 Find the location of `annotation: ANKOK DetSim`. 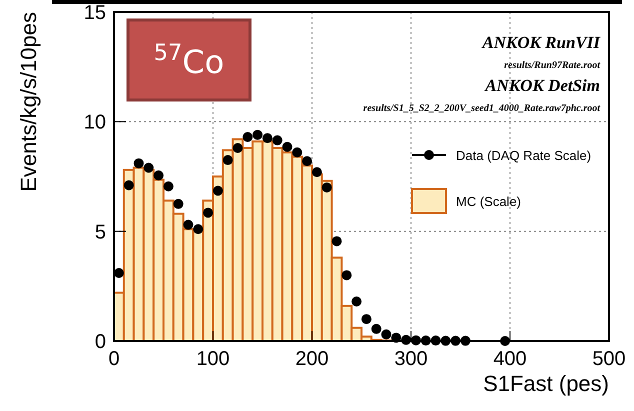

annotation: ANKOK DetSim is located at coordinates (542, 85).